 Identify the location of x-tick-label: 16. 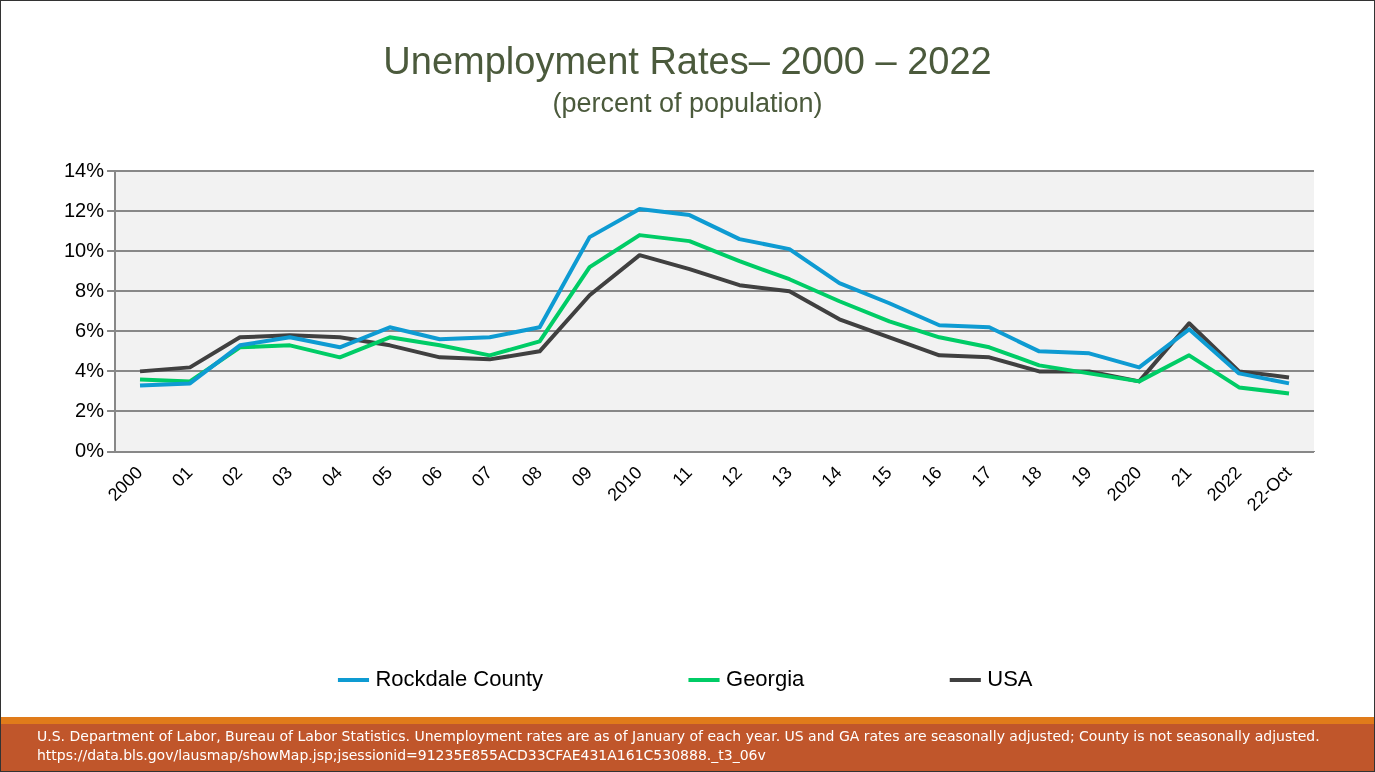
(931, 476).